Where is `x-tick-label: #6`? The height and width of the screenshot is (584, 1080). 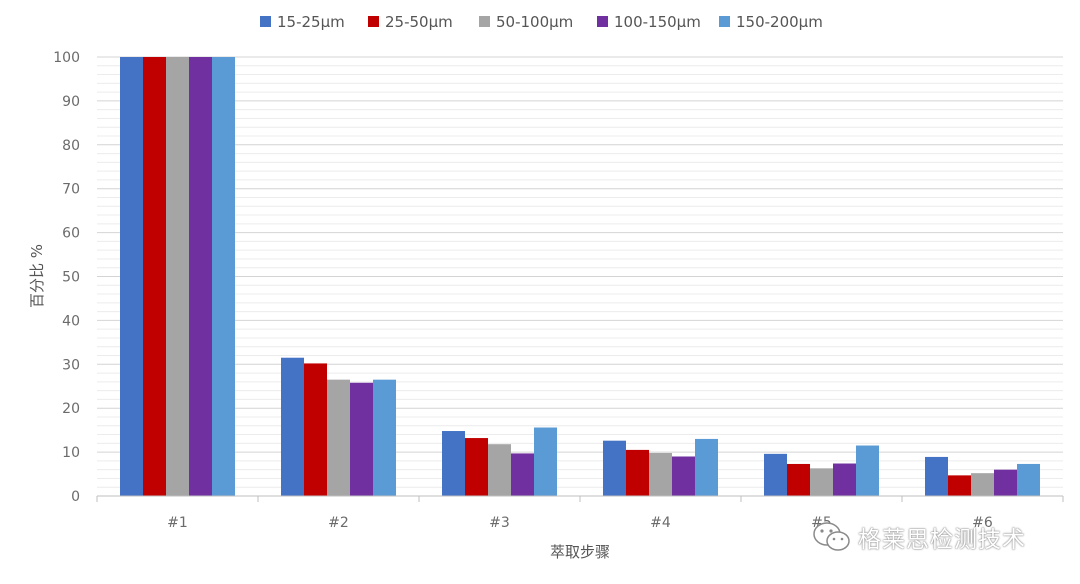 x-tick-label: #6 is located at coordinates (982, 523).